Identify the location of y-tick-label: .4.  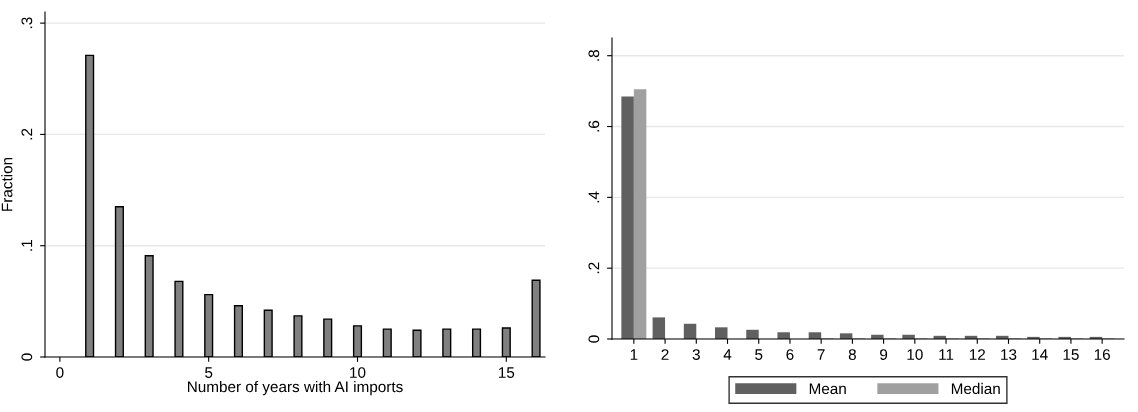
(594, 197).